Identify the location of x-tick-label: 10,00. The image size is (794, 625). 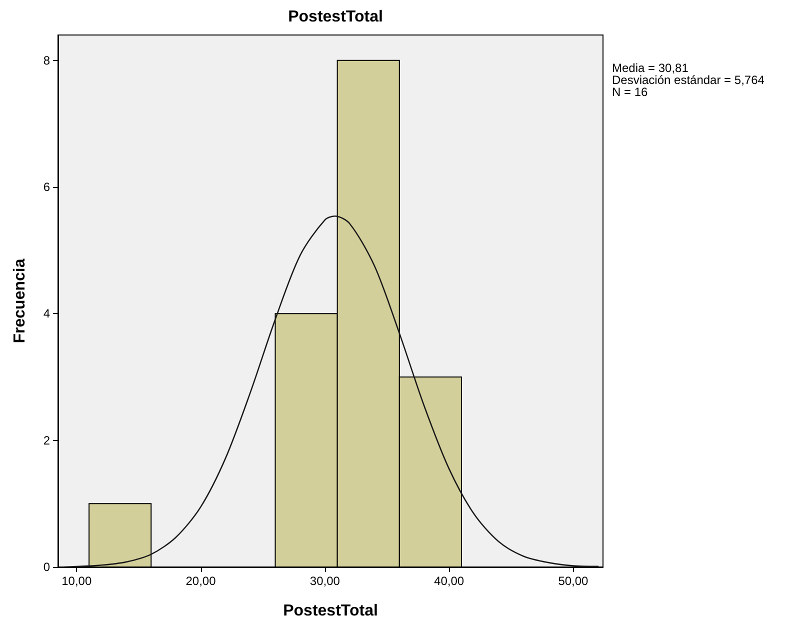
(77, 581).